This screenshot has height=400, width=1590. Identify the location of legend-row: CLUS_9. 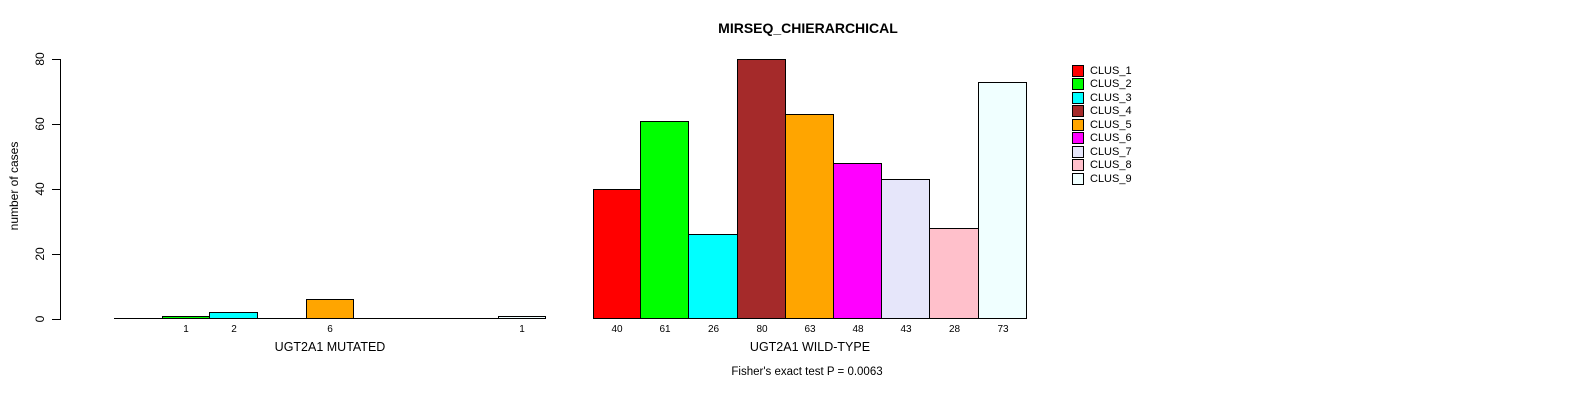
(1102, 178).